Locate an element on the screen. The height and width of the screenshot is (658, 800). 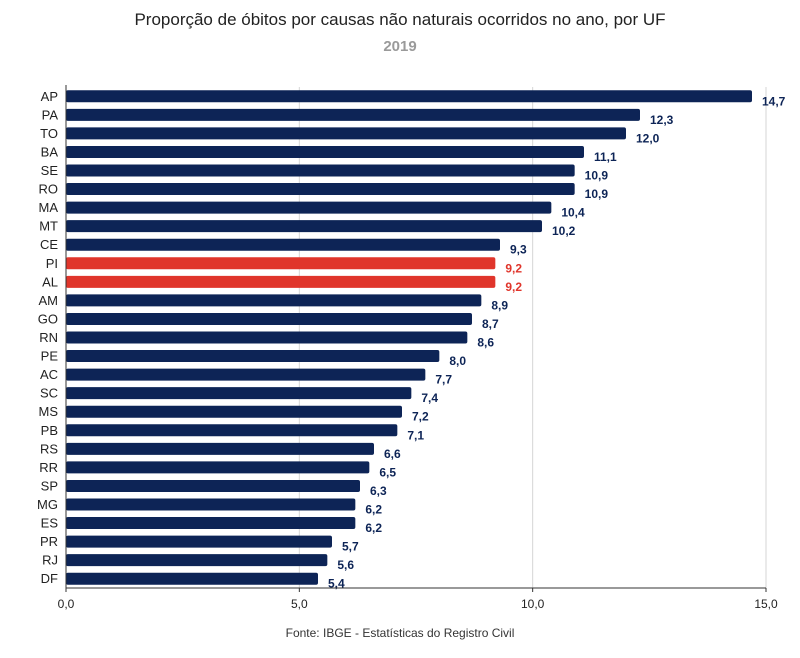
category-label: MS is located at coordinates (49, 411).